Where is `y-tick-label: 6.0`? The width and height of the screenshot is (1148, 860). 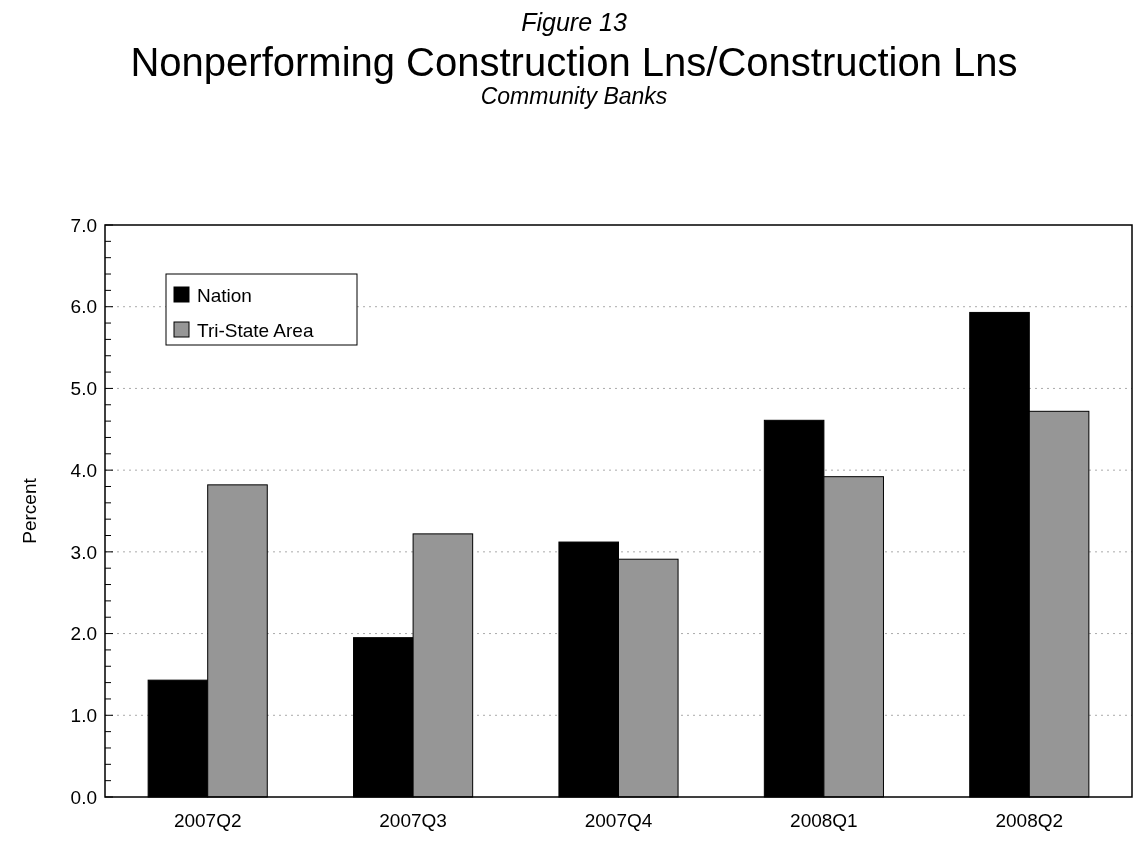
y-tick-label: 6.0 is located at coordinates (83, 307).